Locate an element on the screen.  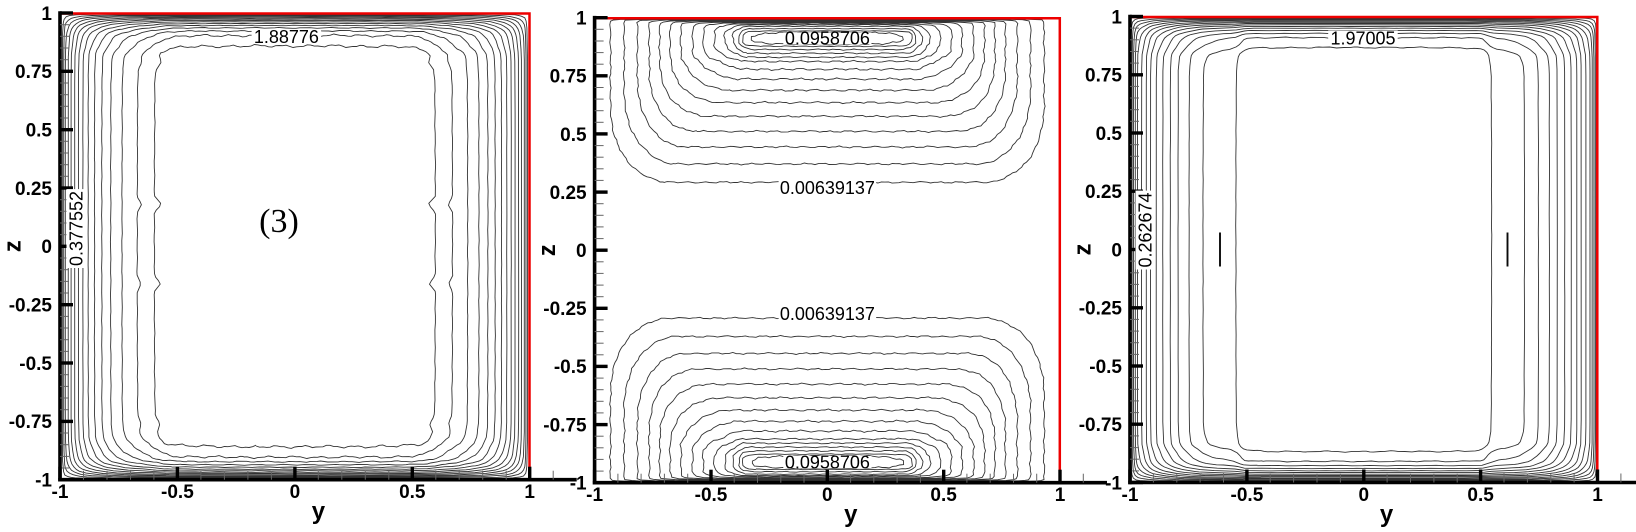
svg-text: 0.262674 is located at coordinates (1146, 229).